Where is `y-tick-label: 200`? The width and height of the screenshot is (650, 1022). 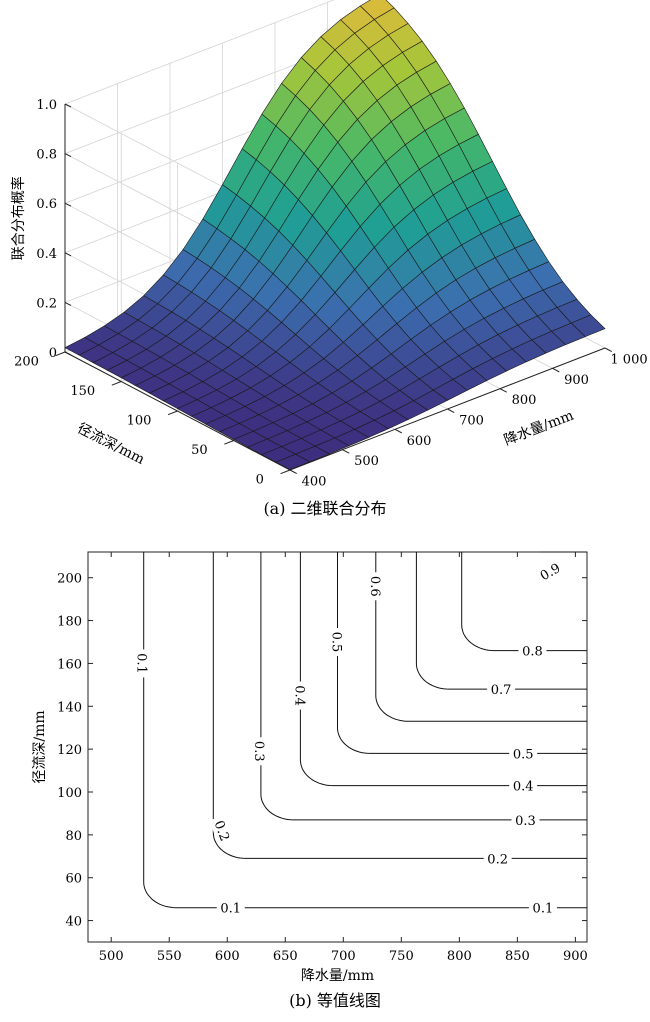 y-tick-label: 200 is located at coordinates (26, 362).